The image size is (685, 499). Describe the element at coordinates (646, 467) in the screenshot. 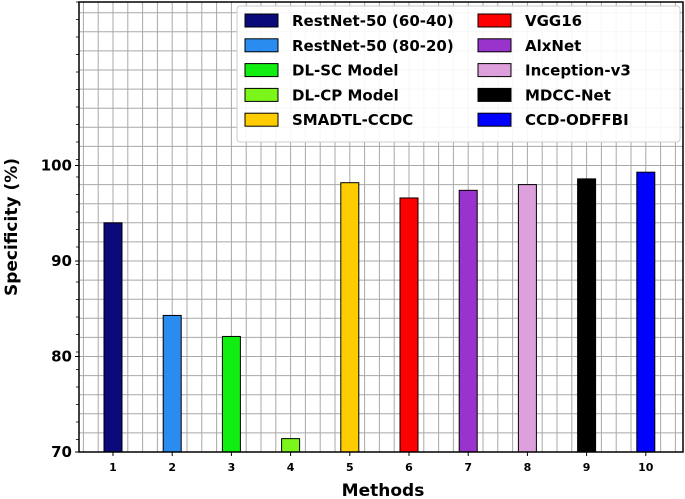

I see `x-tick-label: 10` at that location.